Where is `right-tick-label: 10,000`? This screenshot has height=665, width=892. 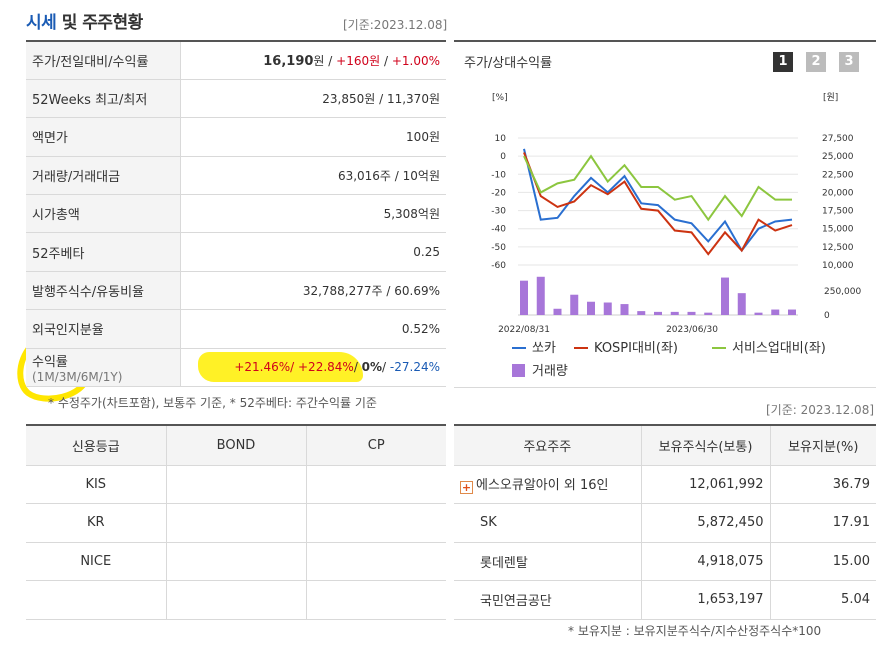 right-tick-label: 10,000 is located at coordinates (838, 266).